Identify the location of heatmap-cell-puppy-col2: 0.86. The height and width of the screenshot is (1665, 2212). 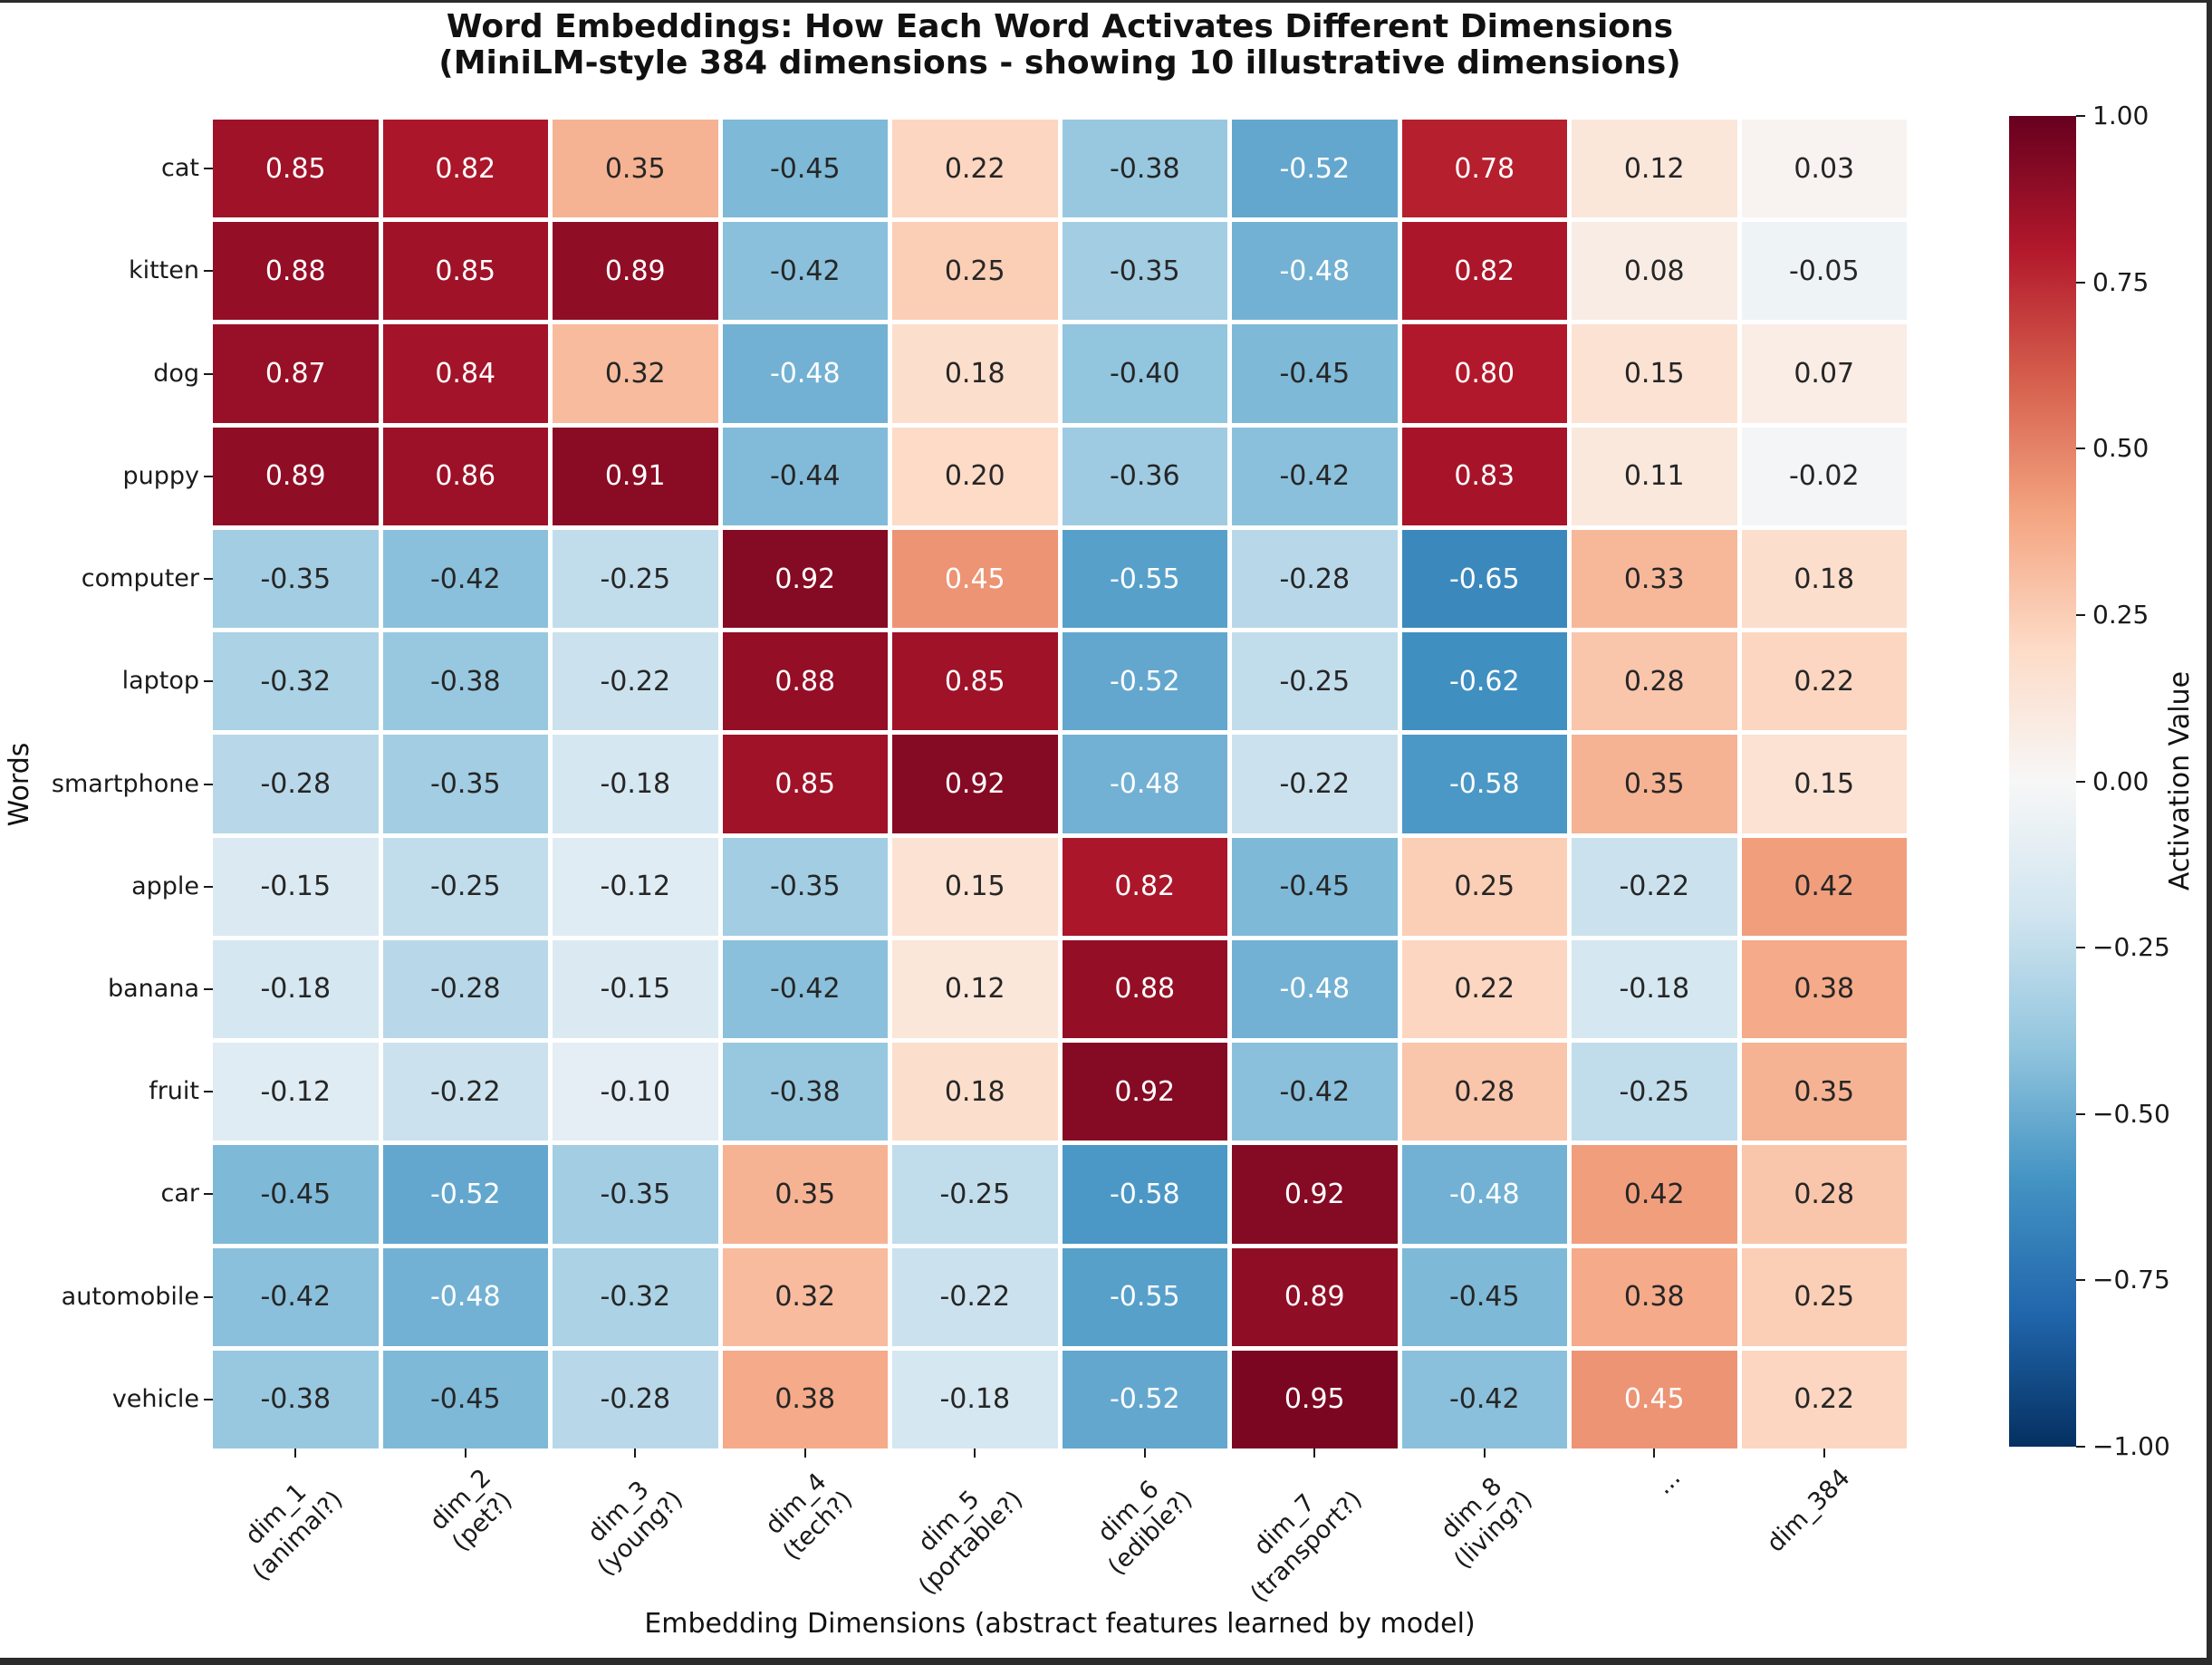
(465, 476).